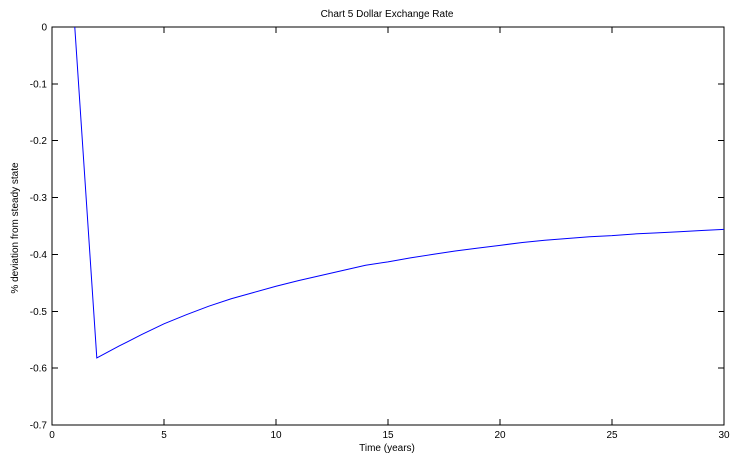 The height and width of the screenshot is (459, 734). What do you see at coordinates (15, 228) in the screenshot?
I see `y-axis-label: % deviation from steady state` at bounding box center [15, 228].